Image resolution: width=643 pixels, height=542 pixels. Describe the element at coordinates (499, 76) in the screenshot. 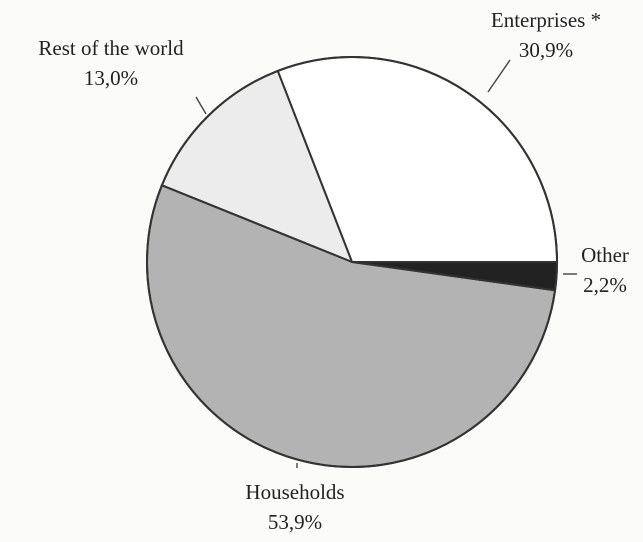

I see `leader-line-enterprises` at that location.